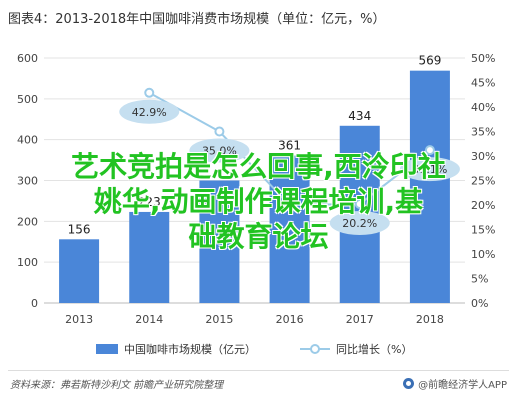 Image resolution: width=517 pixels, height=401 pixels. I want to click on source-note: 资料来源：弗若斯特沙利文 前瞻产业研究院整理, so click(117, 385).